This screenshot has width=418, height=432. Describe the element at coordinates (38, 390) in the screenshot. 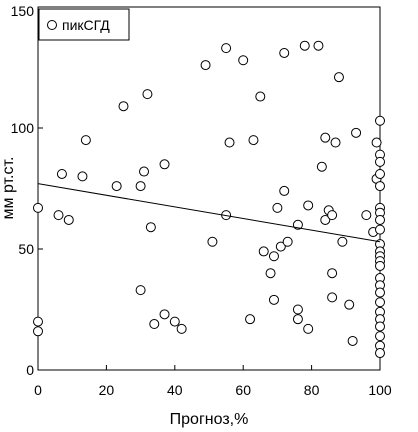

I see `x-tick-label: 0` at that location.